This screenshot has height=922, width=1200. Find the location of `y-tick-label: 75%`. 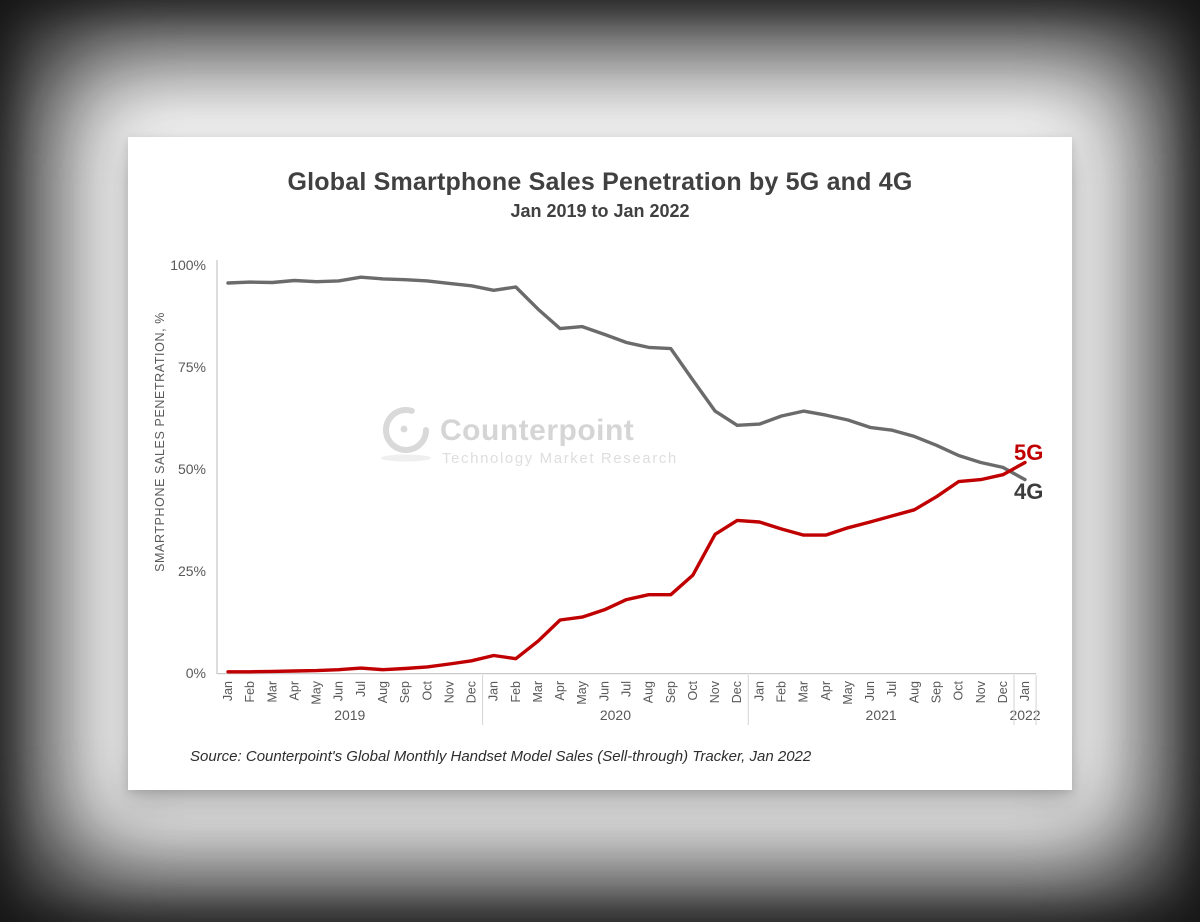

y-tick-label: 75% is located at coordinates (192, 367).